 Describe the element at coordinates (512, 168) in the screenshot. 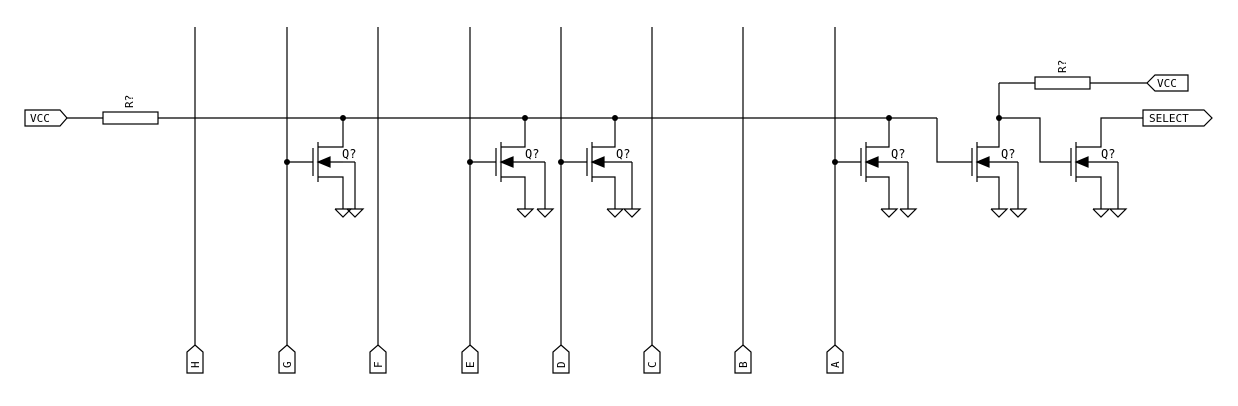

I see `transistor-2: Q?` at that location.